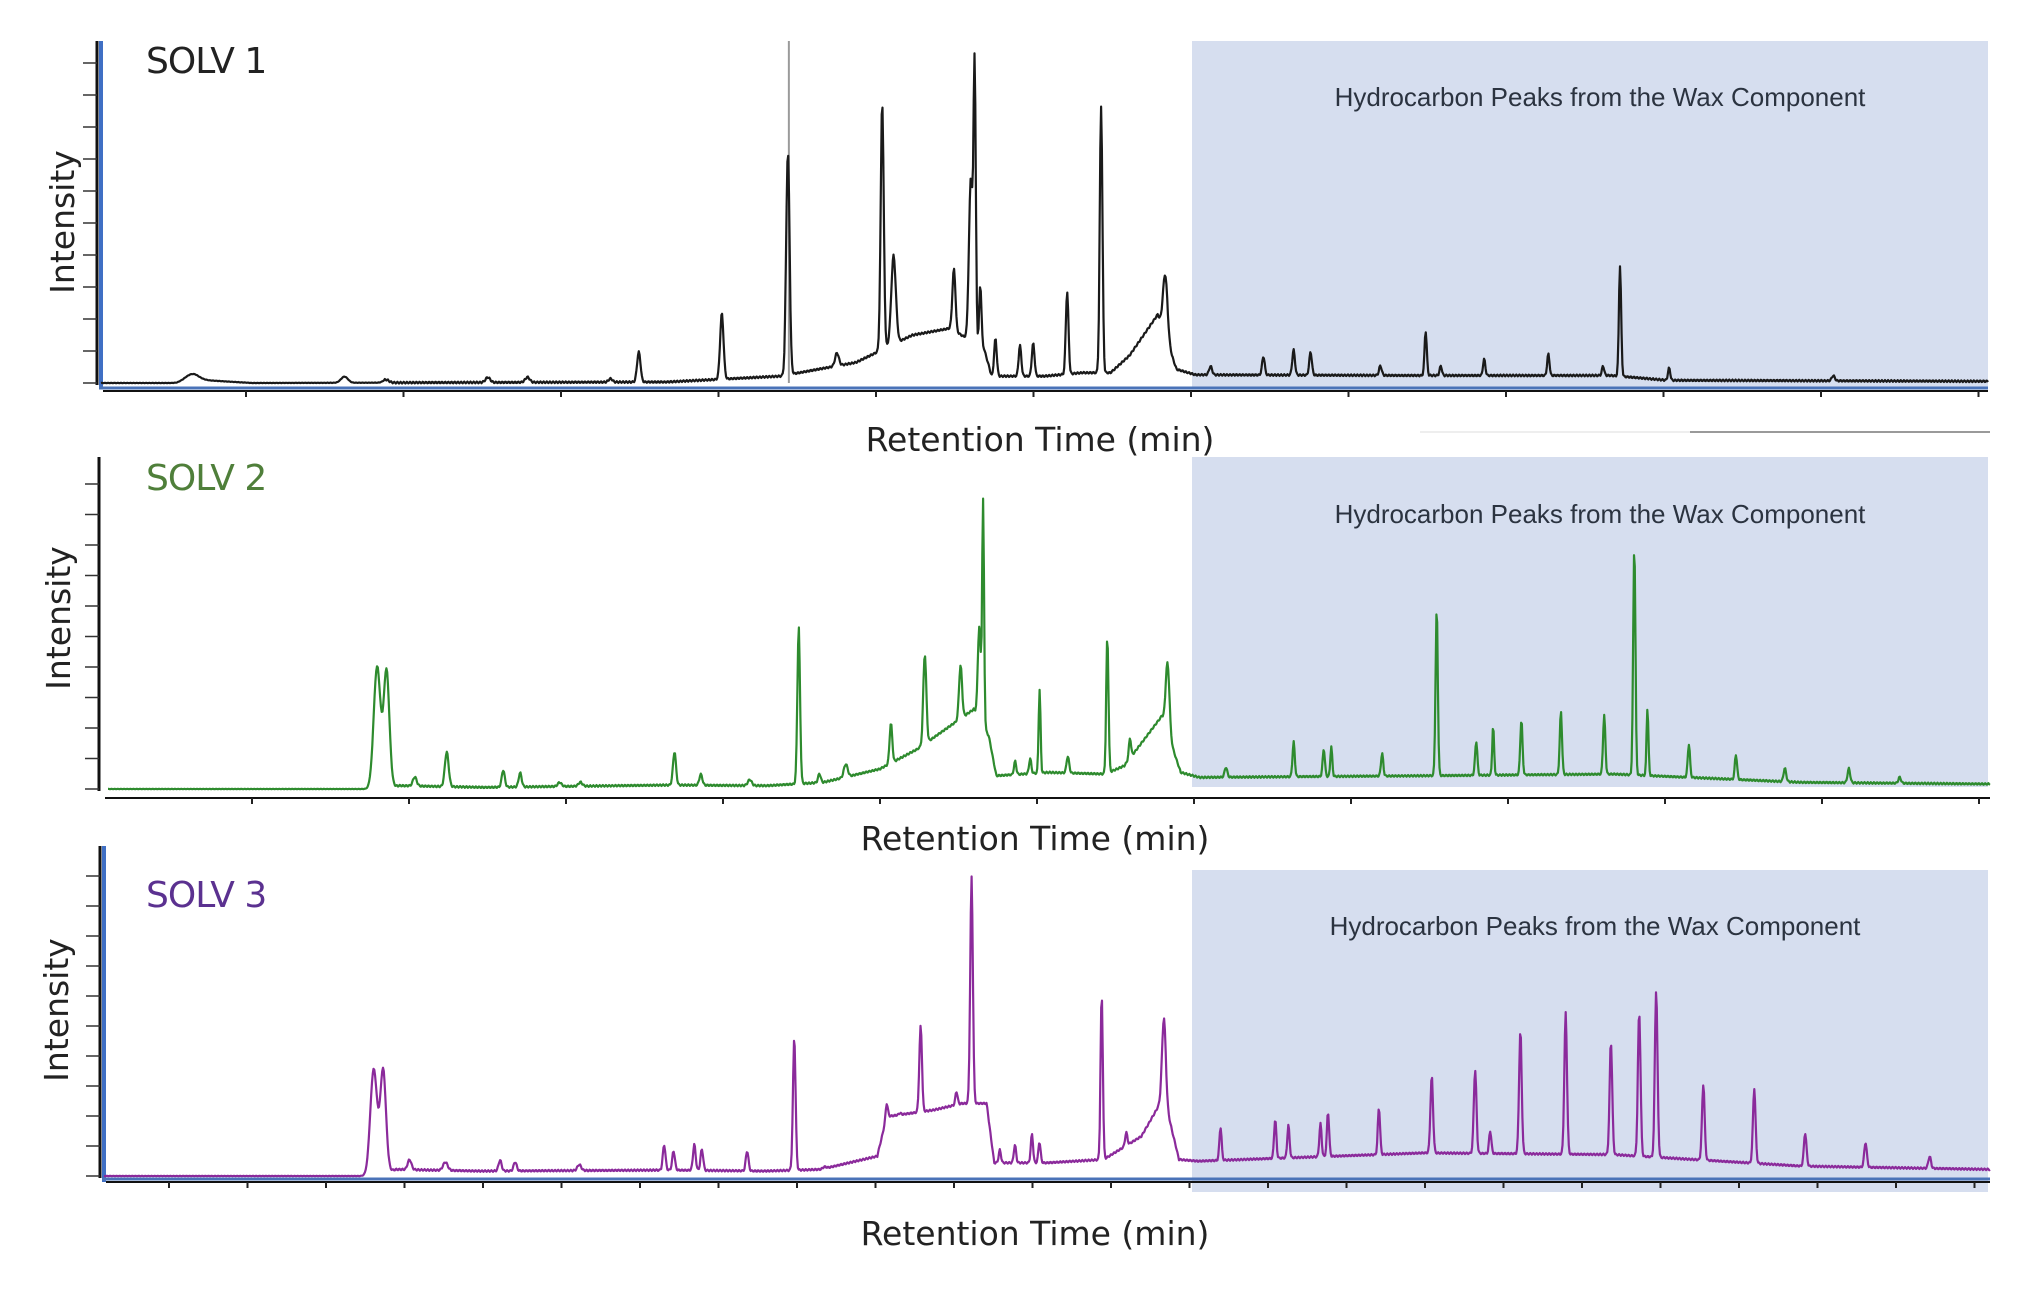  Describe the element at coordinates (206, 478) in the screenshot. I see `panel-label-solv-2: SOLV 2` at that location.